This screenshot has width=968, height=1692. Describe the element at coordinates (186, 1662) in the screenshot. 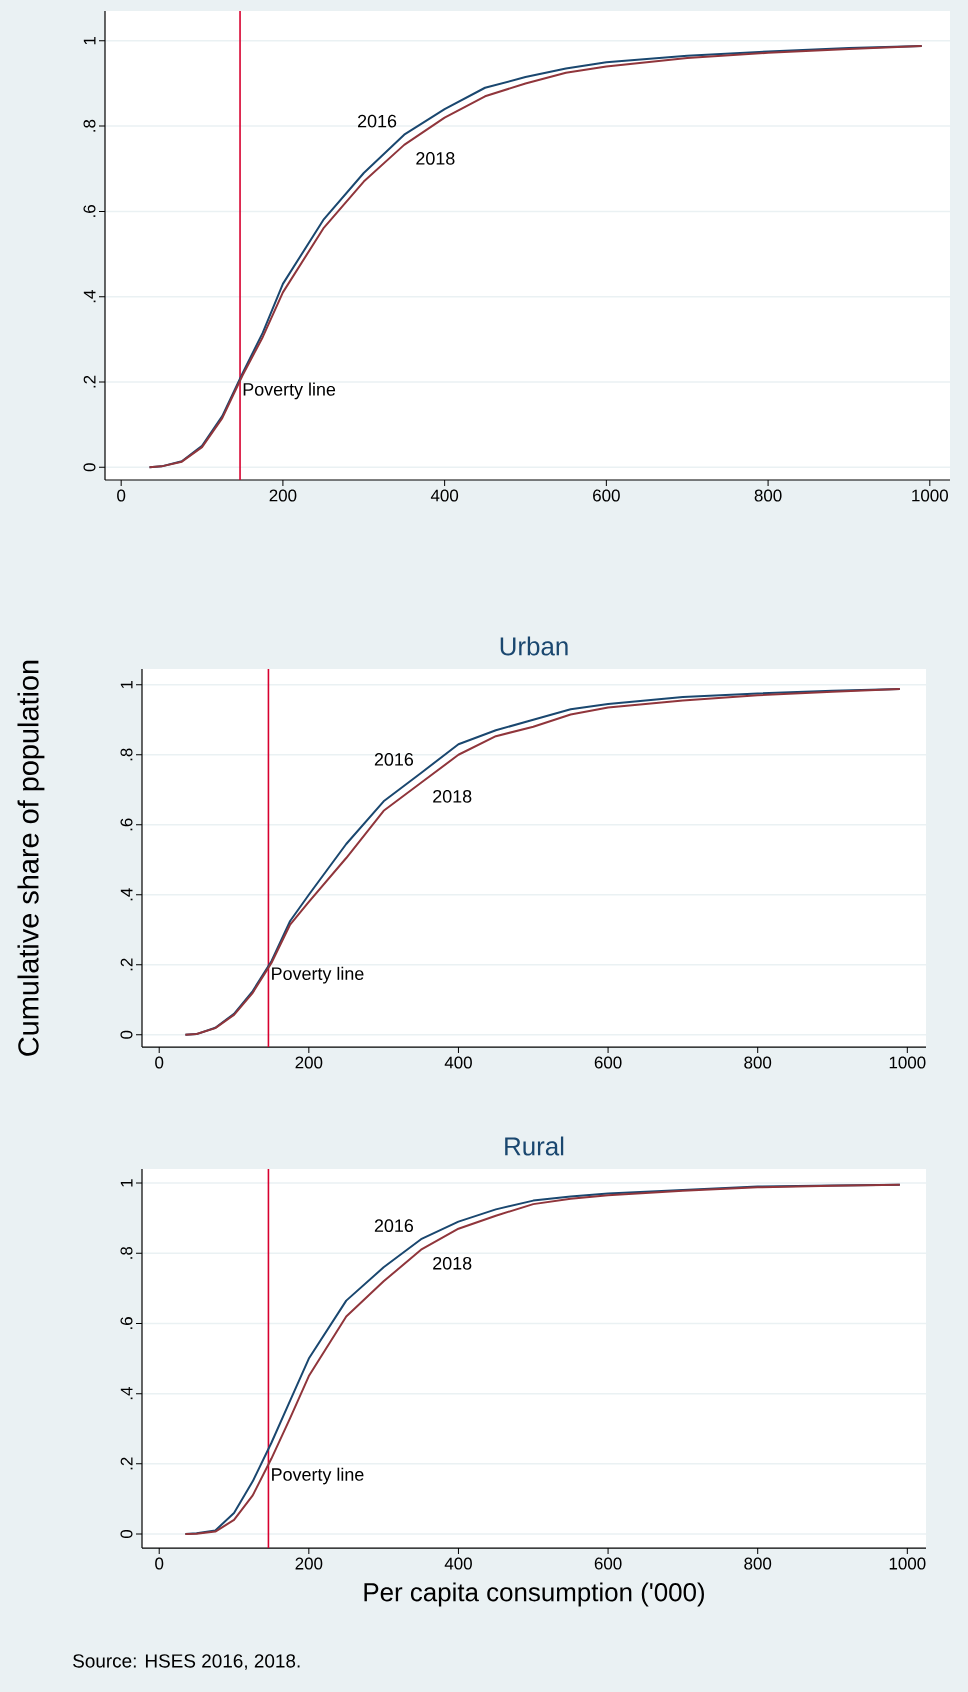

I see `source-note: Source: HSES 2016, 2018.` at that location.